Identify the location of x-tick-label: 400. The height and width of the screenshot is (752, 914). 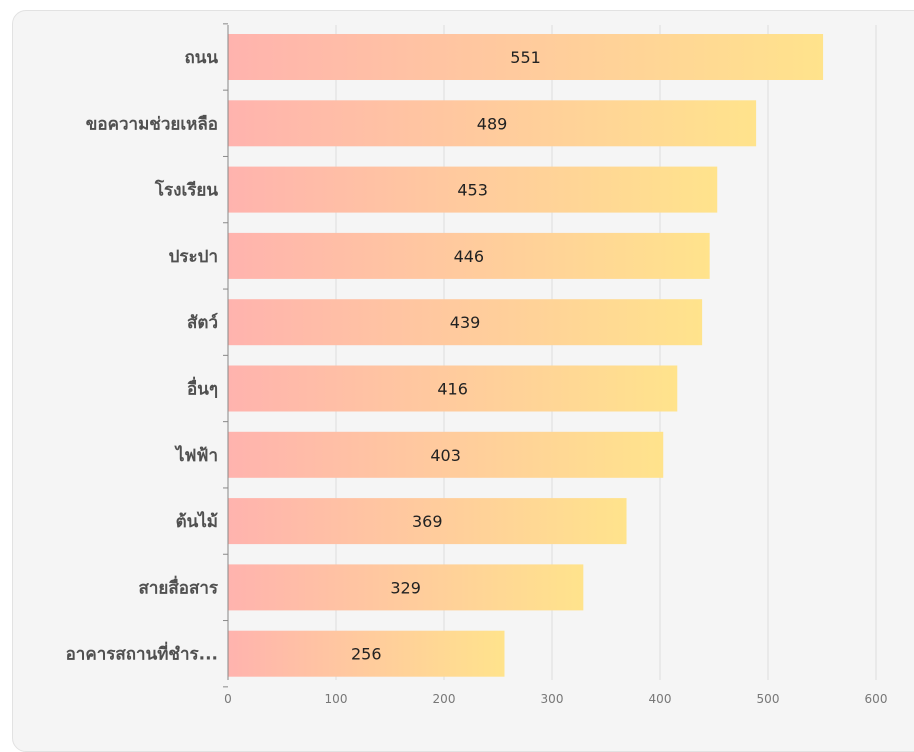
(660, 699).